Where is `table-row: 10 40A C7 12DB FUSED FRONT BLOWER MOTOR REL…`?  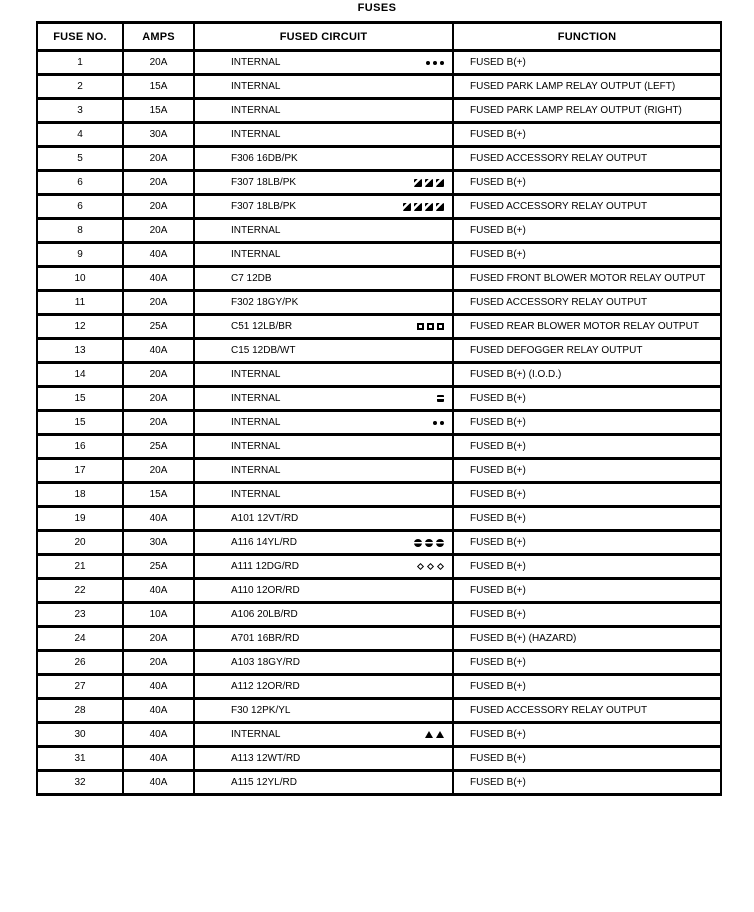
table-row: 10 40A C7 12DB FUSED FRONT BLOWER MOTOR REL… is located at coordinates (379, 278).